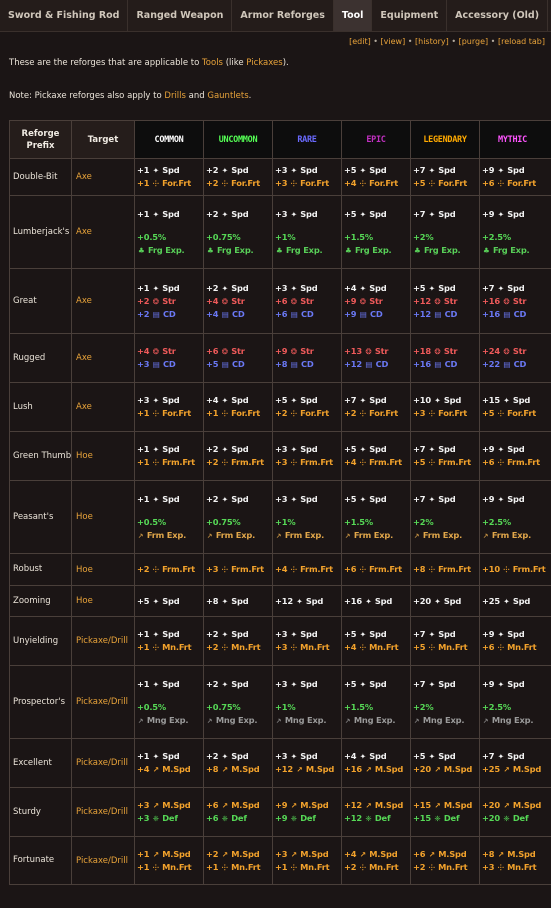  I want to click on tab-accessory-old: Accessory (Old), so click(498, 15).